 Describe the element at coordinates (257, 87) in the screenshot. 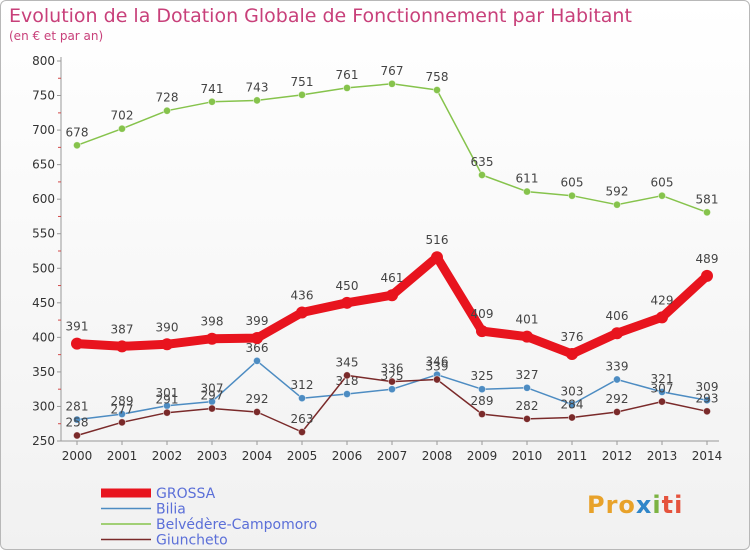

I see `data-label-belve-de-re-campomoro: 743` at that location.